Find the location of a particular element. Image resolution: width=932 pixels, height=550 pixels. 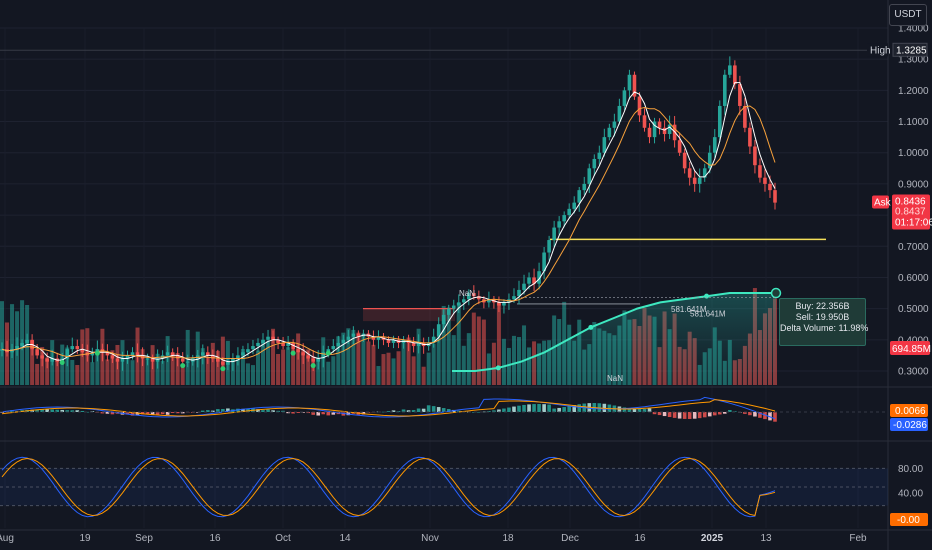

currency-button: USDT is located at coordinates (908, 15).